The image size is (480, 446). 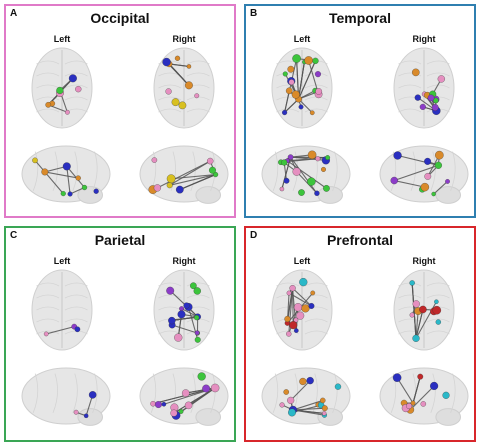 I want to click on right-hemisphere-label: Right, so click(x=424, y=39).